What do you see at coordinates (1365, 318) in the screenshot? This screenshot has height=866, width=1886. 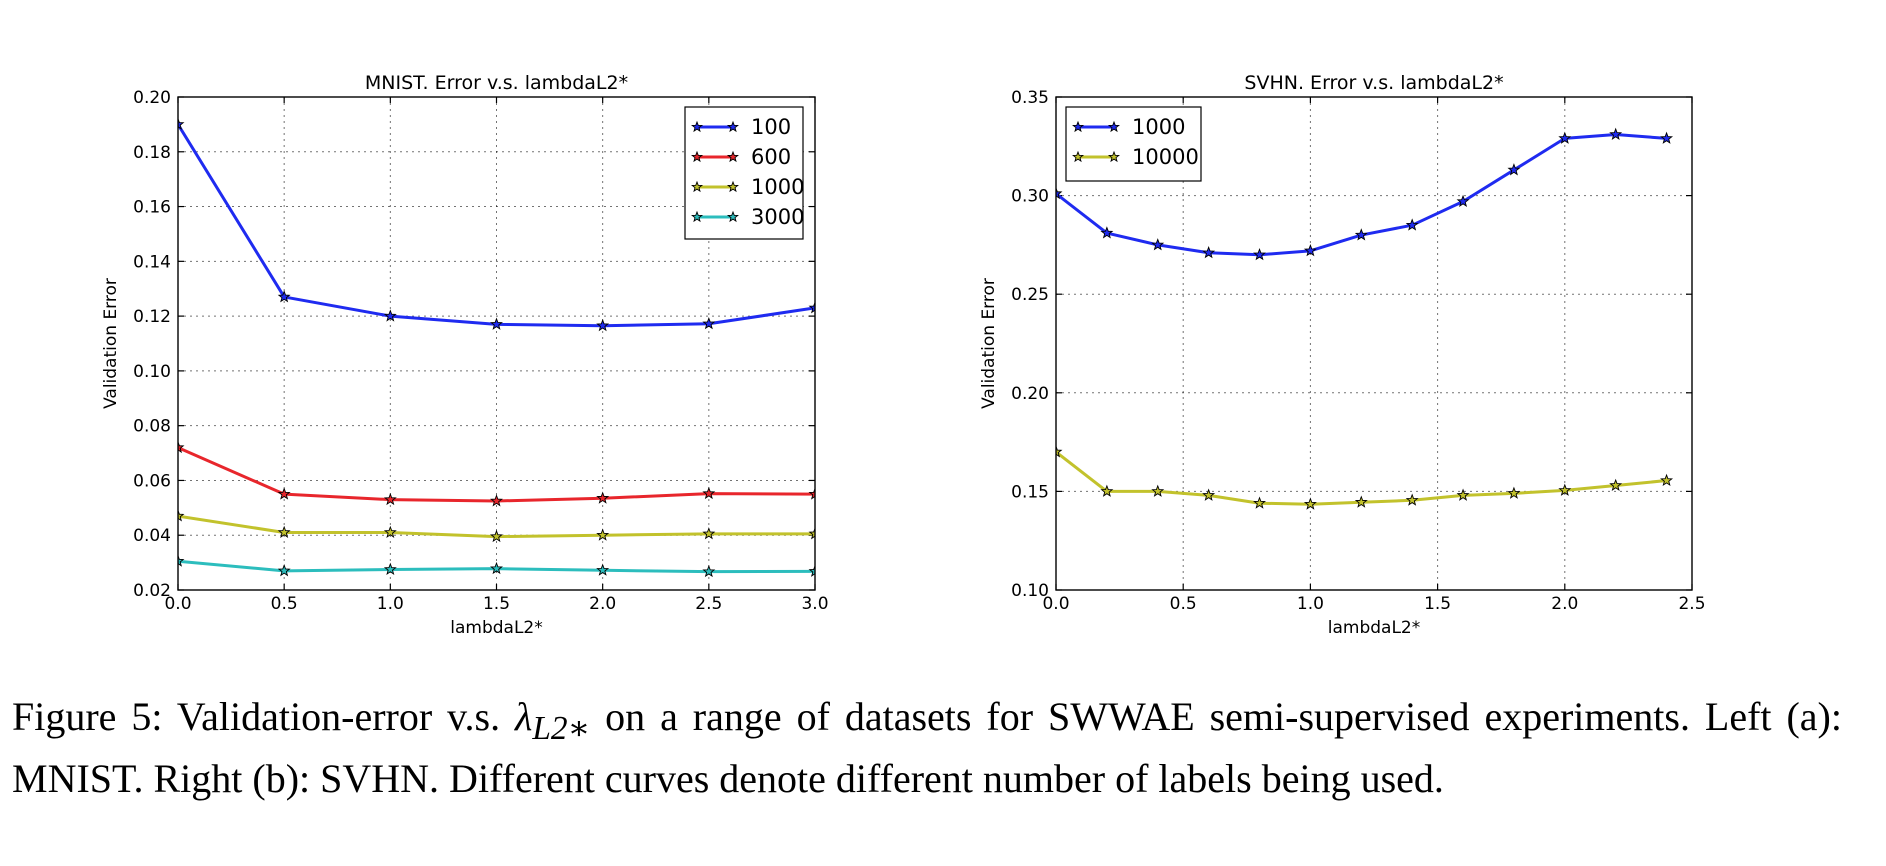 I see `series-group` at bounding box center [1365, 318].